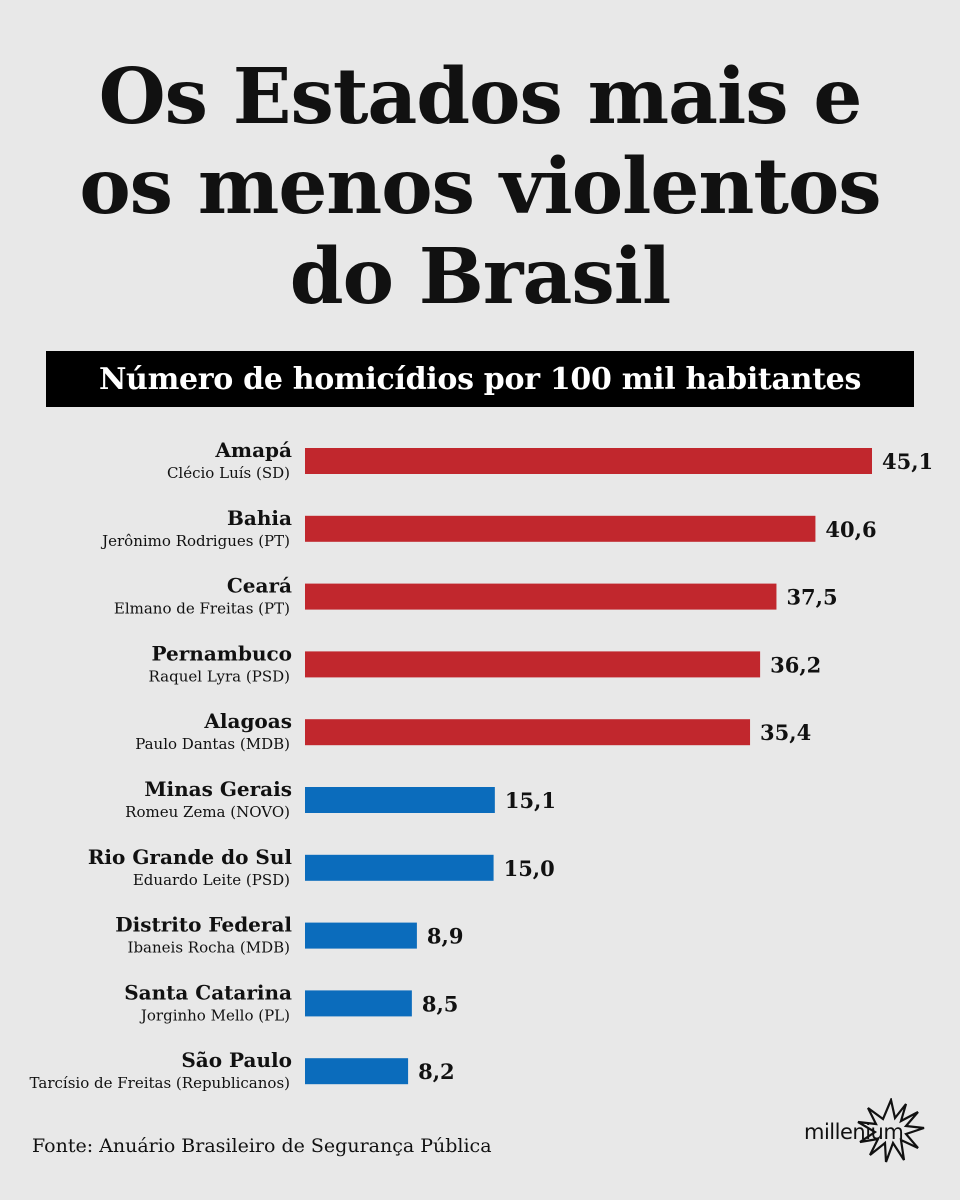 This screenshot has width=960, height=1200. What do you see at coordinates (480, 277) in the screenshot?
I see `title-line: do Brasil` at bounding box center [480, 277].